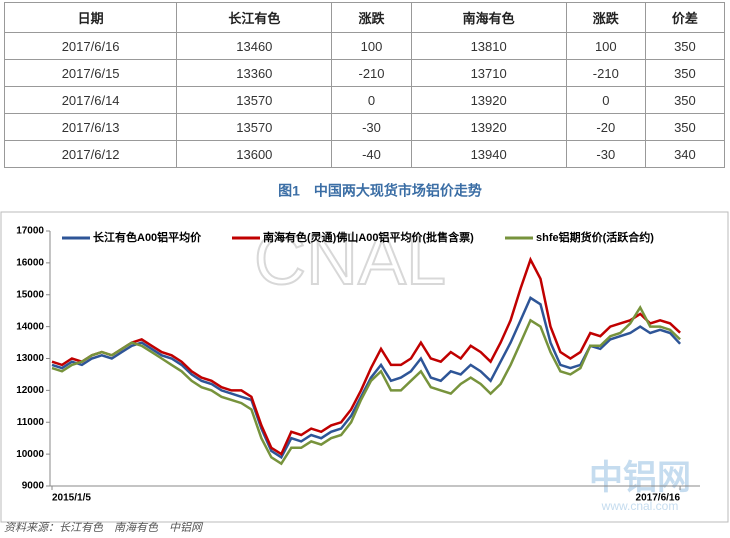  What do you see at coordinates (31, 422) in the screenshot?
I see `y-tick-label: 11000` at bounding box center [31, 422].